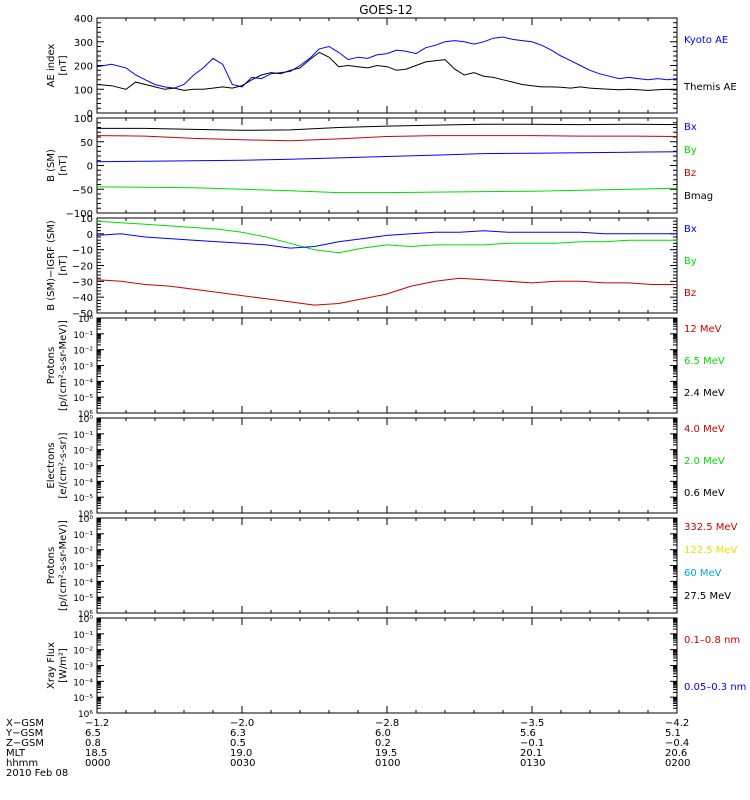 The height and width of the screenshot is (800, 750). I want to click on x-axis-value: −4.2, so click(677, 723).